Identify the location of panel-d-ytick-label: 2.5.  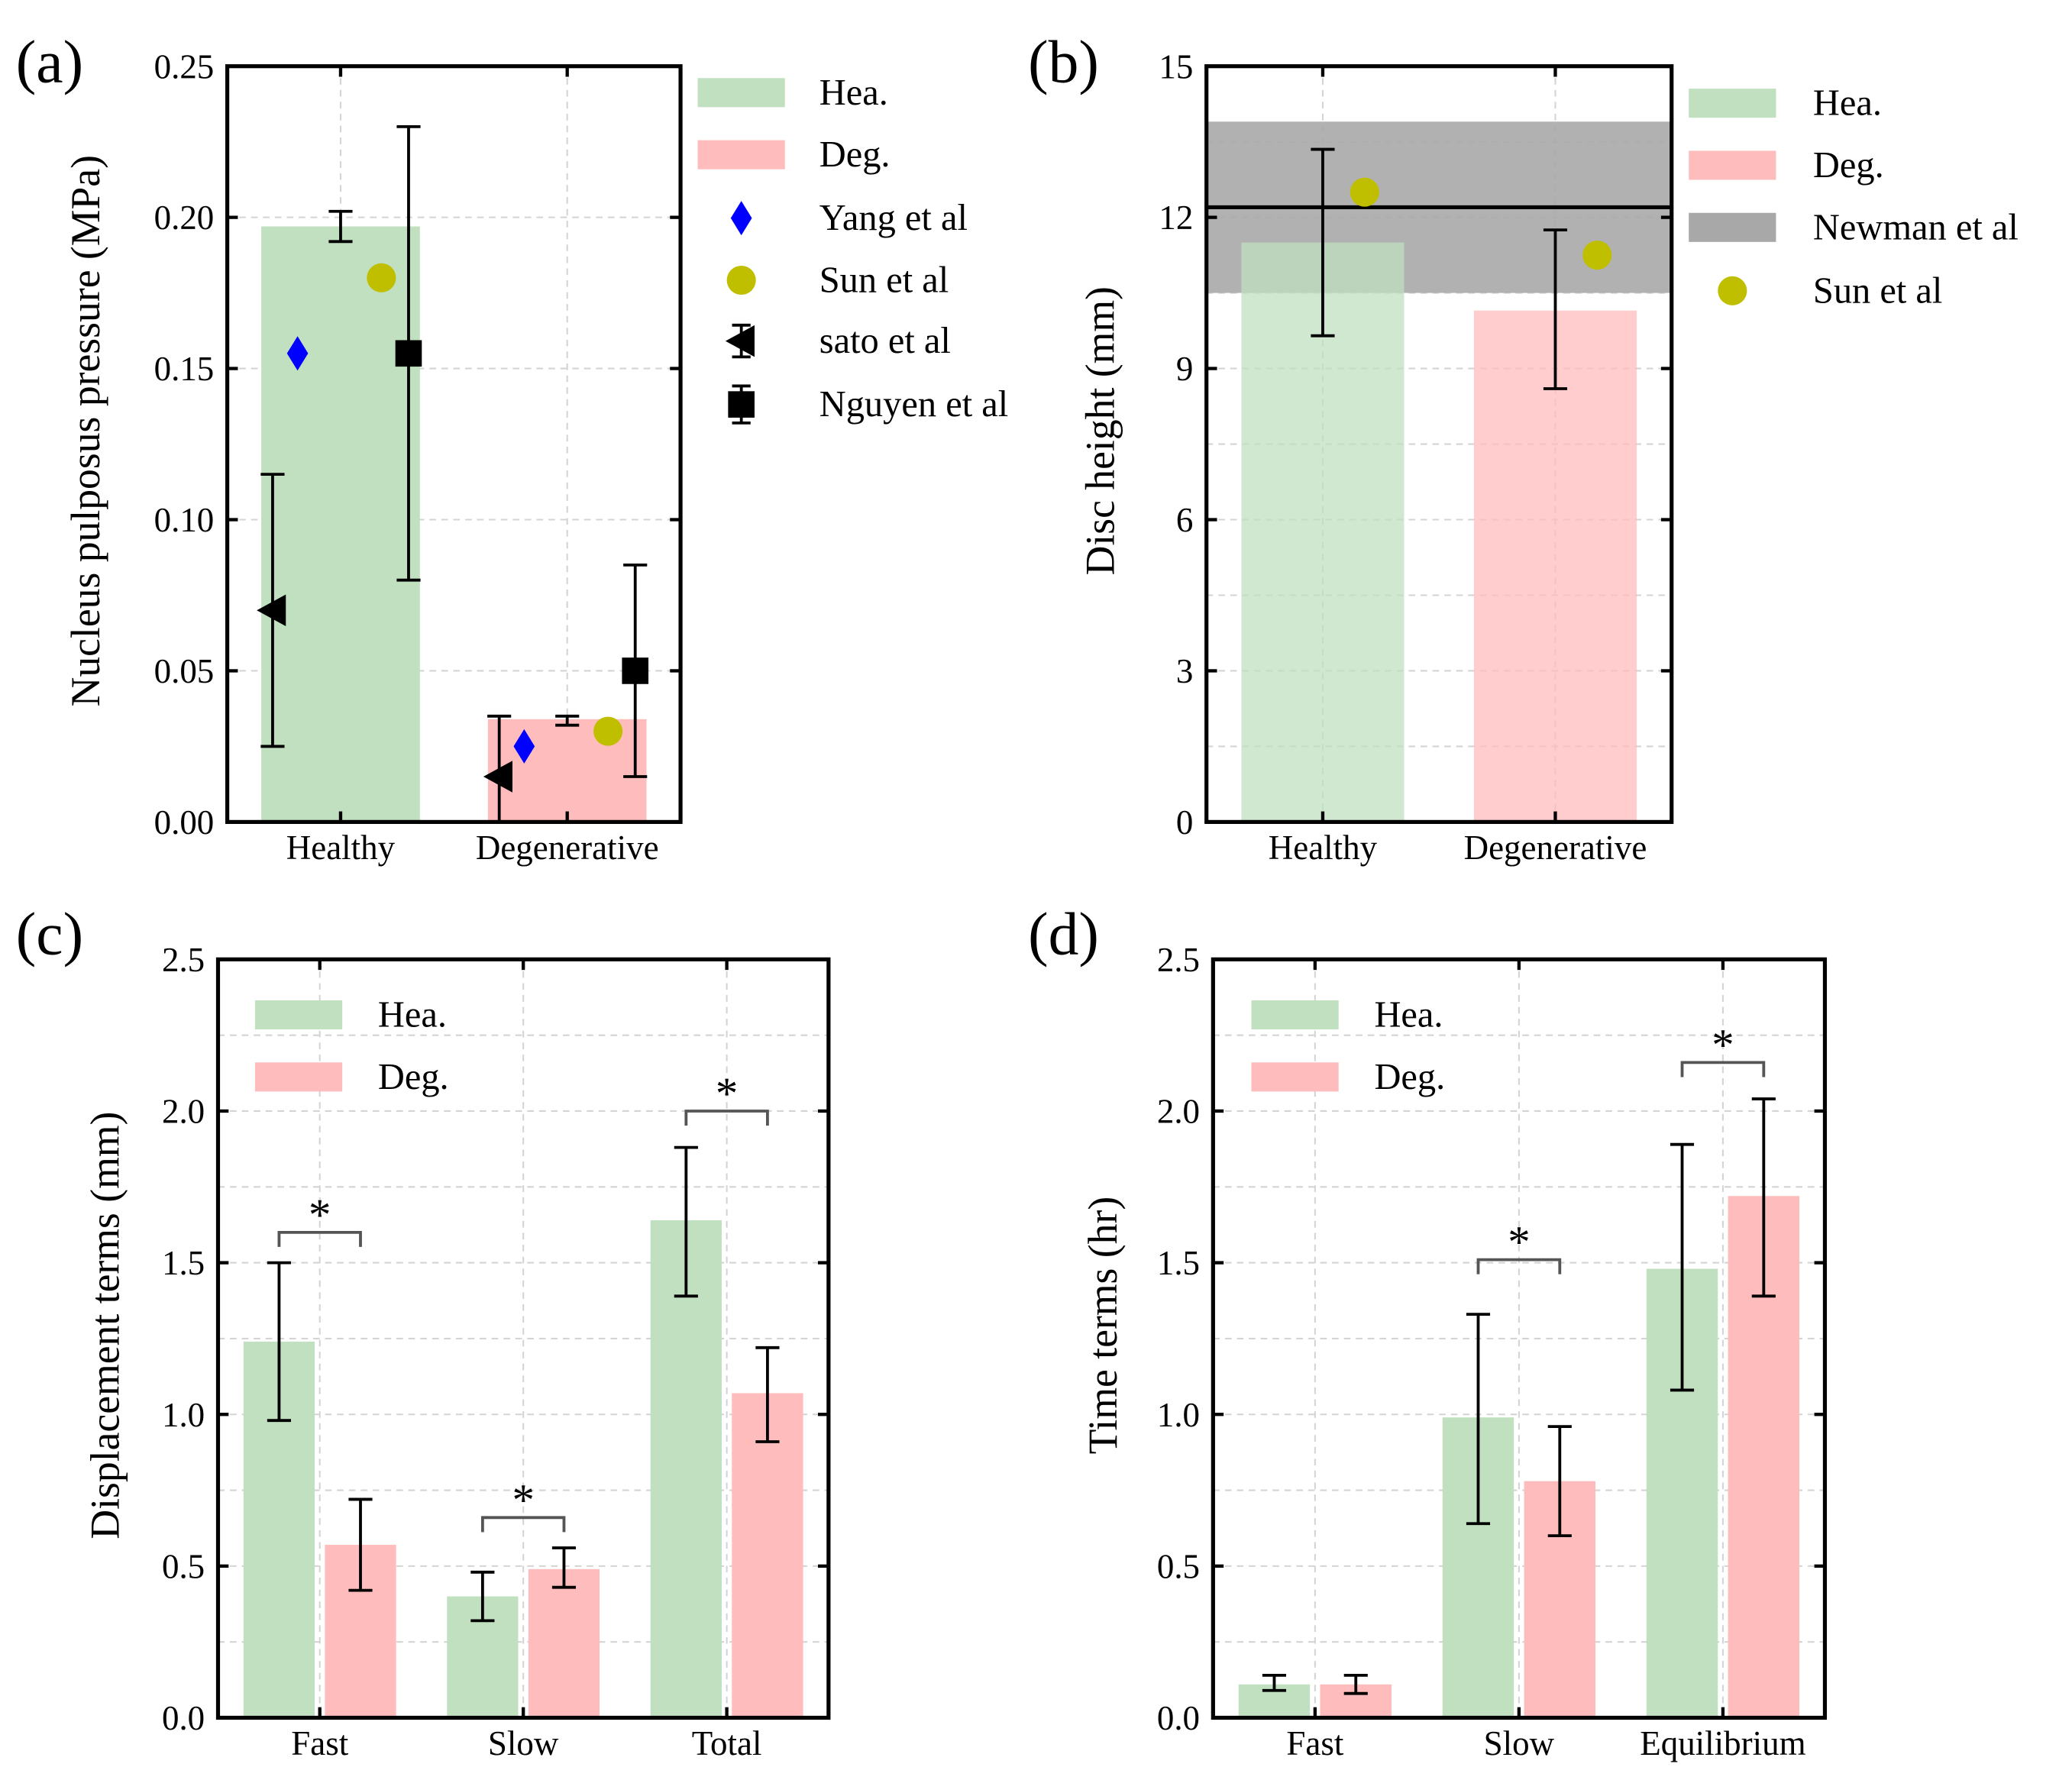
(1178, 960).